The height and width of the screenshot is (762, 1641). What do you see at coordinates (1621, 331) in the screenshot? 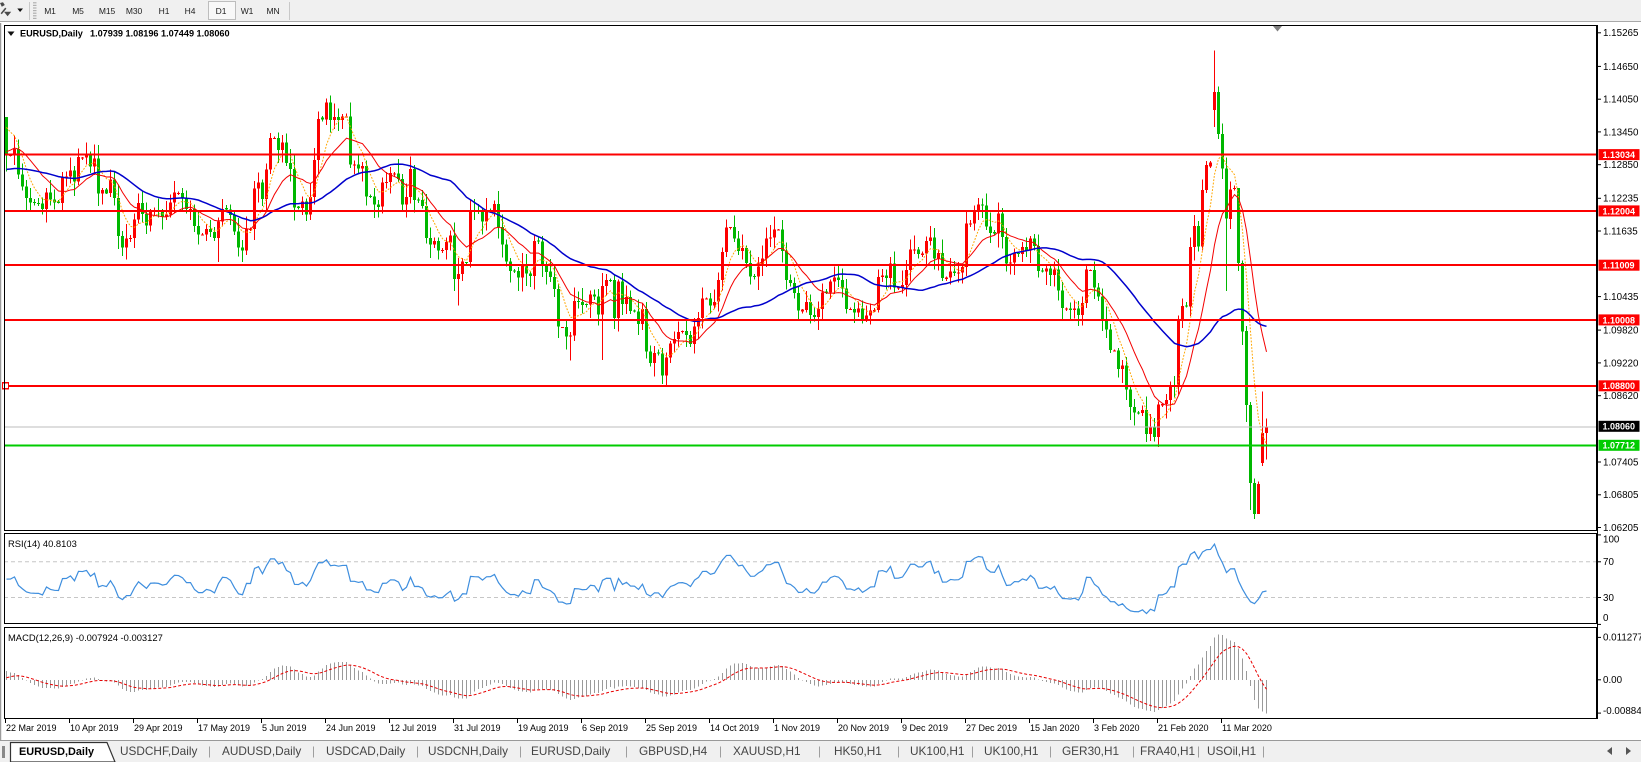
I see `svg-text: 1.09820` at bounding box center [1621, 331].